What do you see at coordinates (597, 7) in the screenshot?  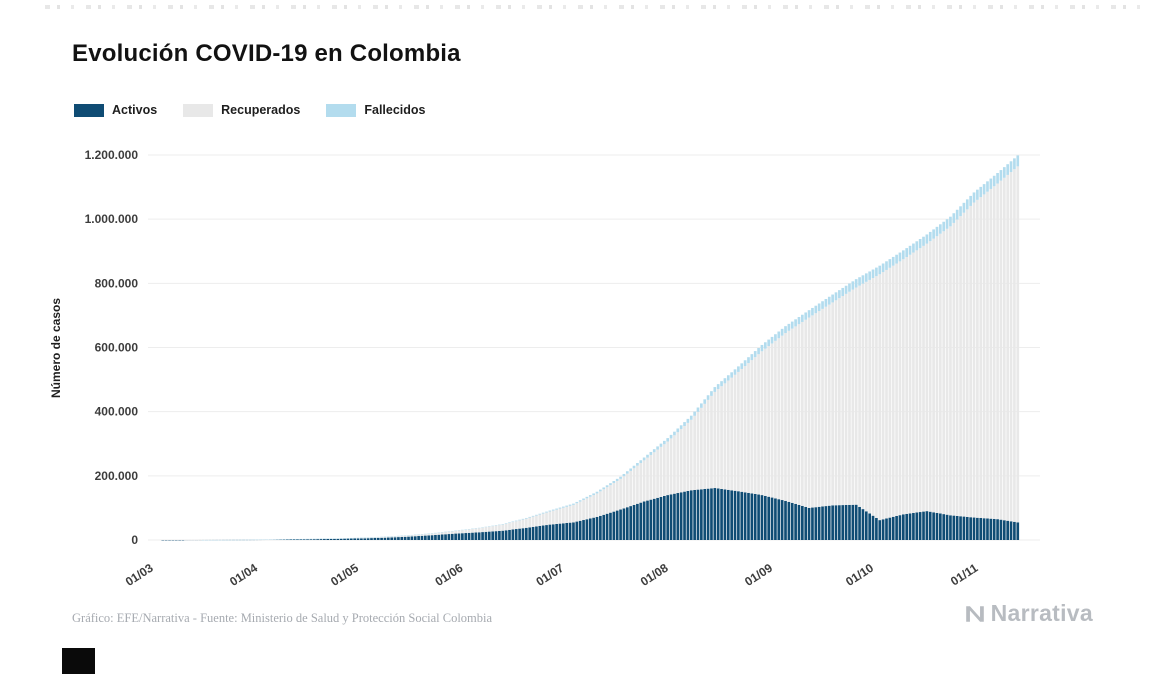 I see `top-artifact-strip` at bounding box center [597, 7].